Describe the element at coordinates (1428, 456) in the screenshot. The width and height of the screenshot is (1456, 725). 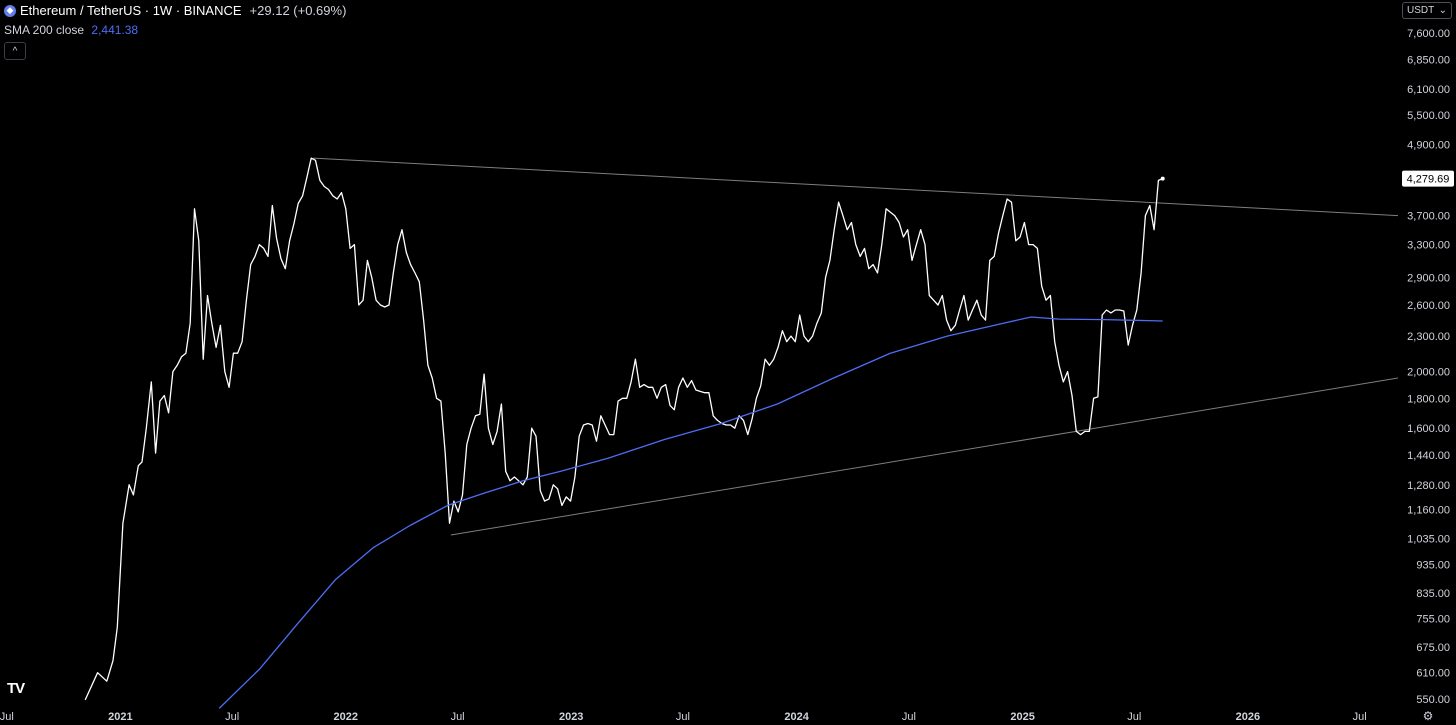
I see `y-tick-label: 1,440.00` at that location.